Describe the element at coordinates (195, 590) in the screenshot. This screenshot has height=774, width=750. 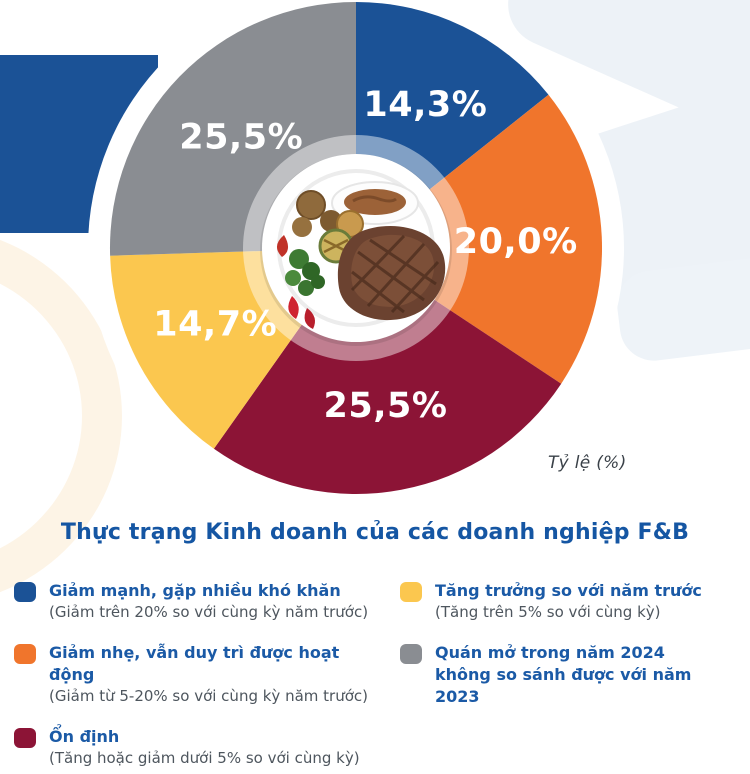
I see `legend-item-label: Giảm mạnh, gặp nhiều khó khăn` at that location.